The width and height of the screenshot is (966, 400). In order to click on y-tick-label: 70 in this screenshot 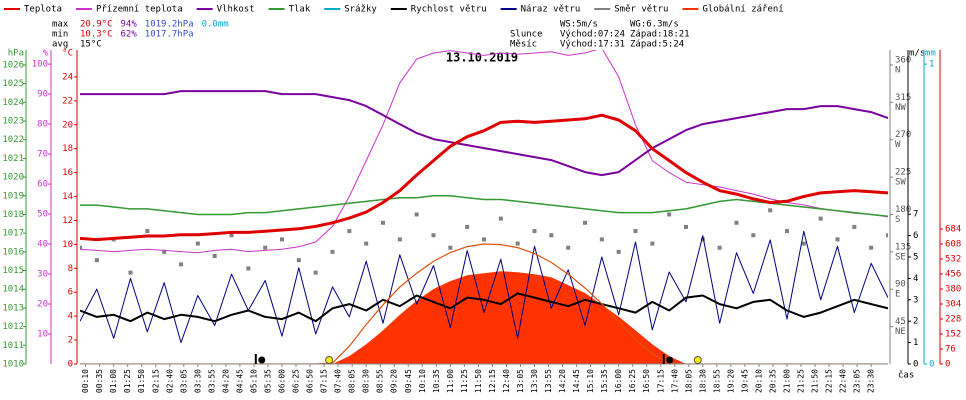, I will do `click(42, 155)`.